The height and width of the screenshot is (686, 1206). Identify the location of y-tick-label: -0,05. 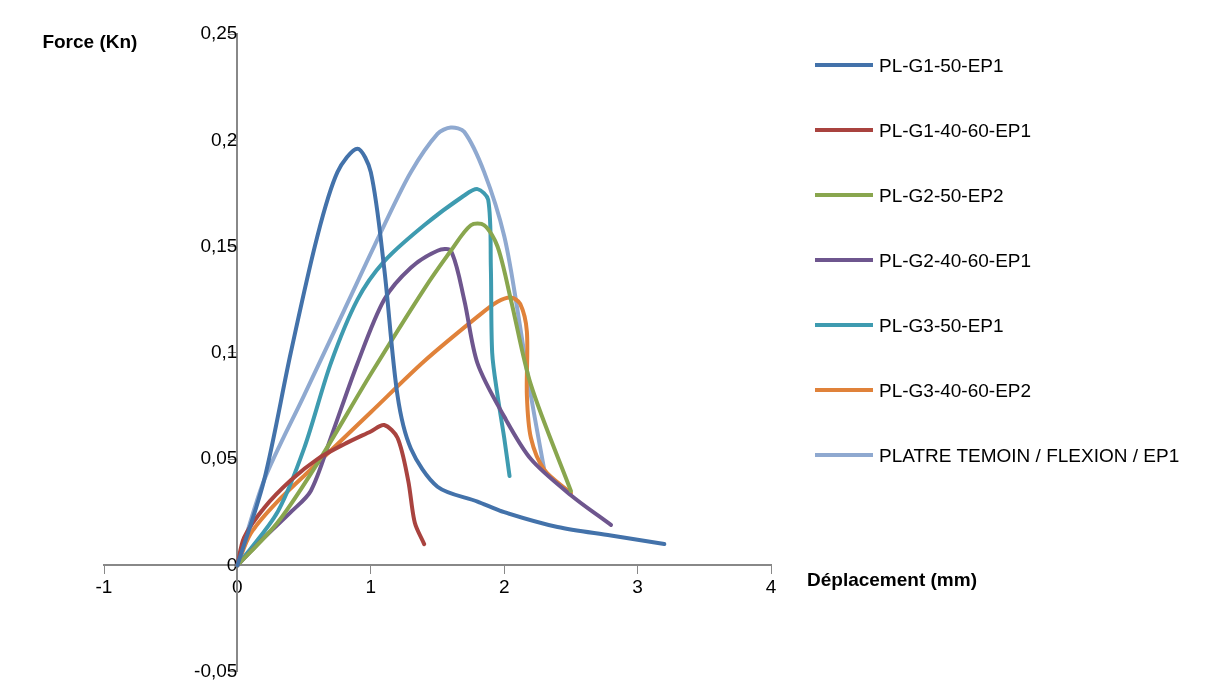
(216, 670).